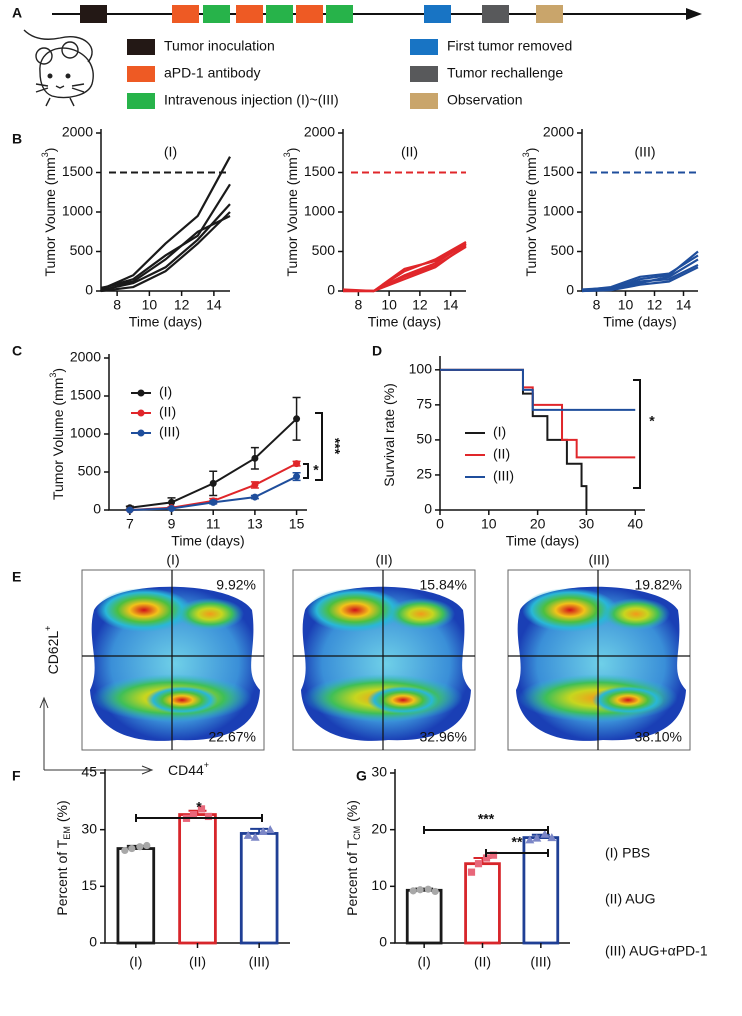  What do you see at coordinates (630, 899) in the screenshot?
I see `group-legend: (II) AUG` at bounding box center [630, 899].